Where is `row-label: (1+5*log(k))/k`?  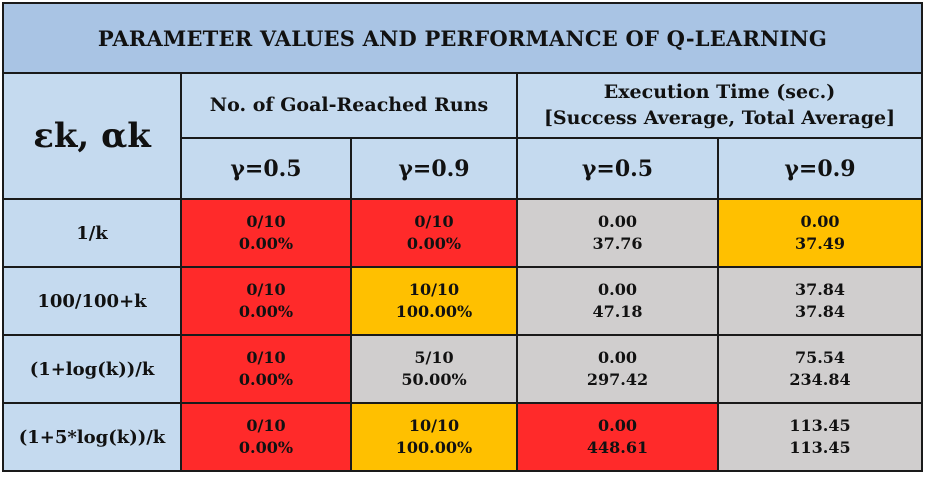
row-label: (1+5*log(k))/k is located at coordinates (92, 437).